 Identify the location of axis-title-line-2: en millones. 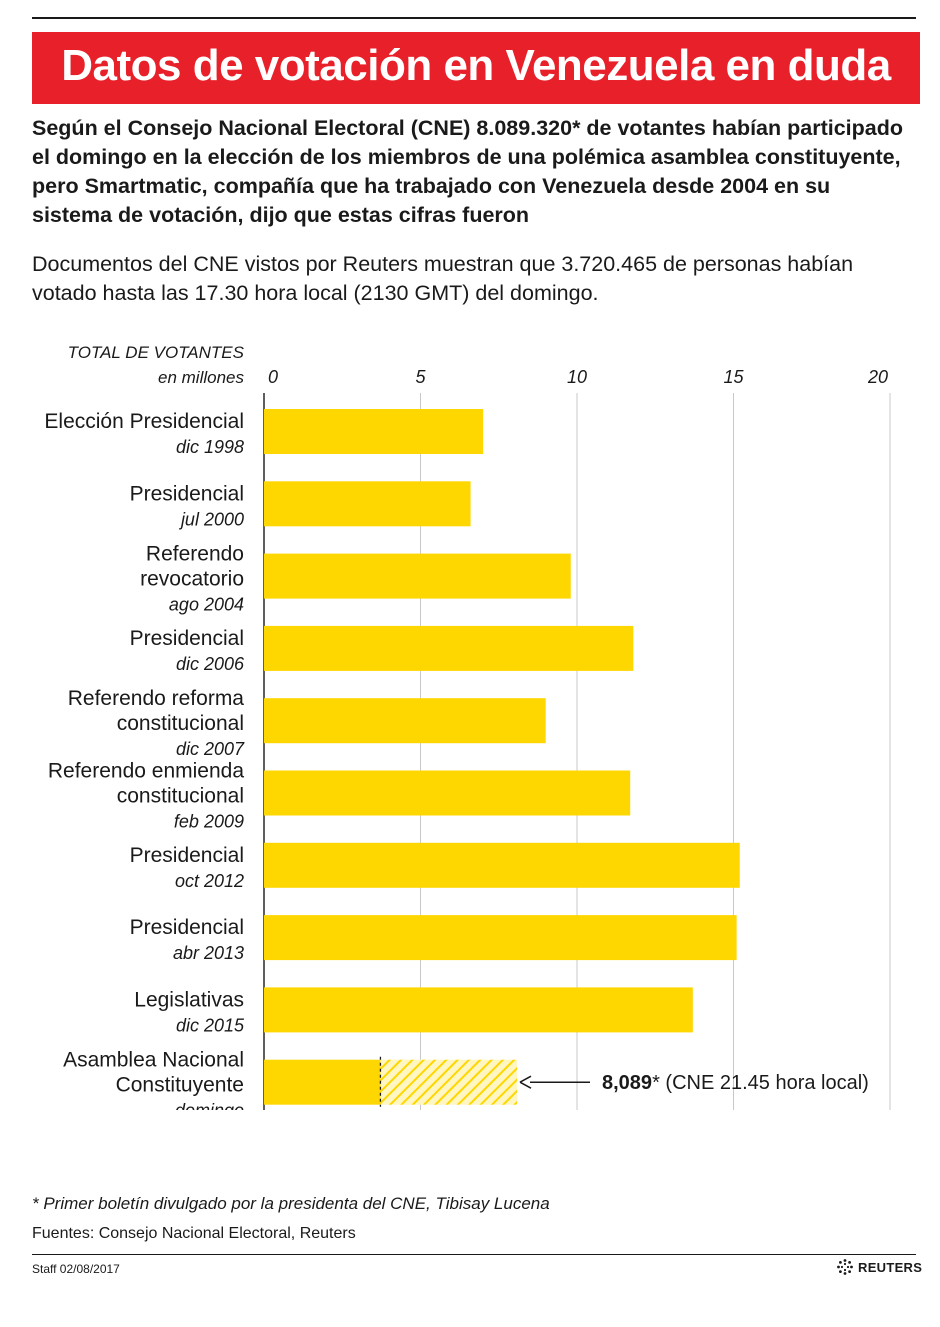
(201, 377).